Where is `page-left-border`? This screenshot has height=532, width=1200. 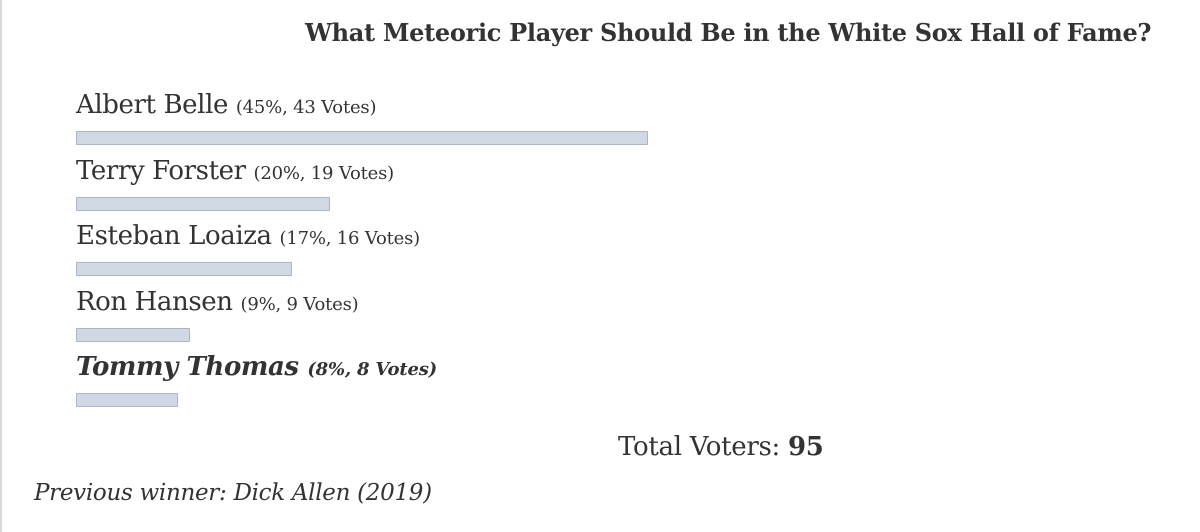 page-left-border is located at coordinates (1, 266).